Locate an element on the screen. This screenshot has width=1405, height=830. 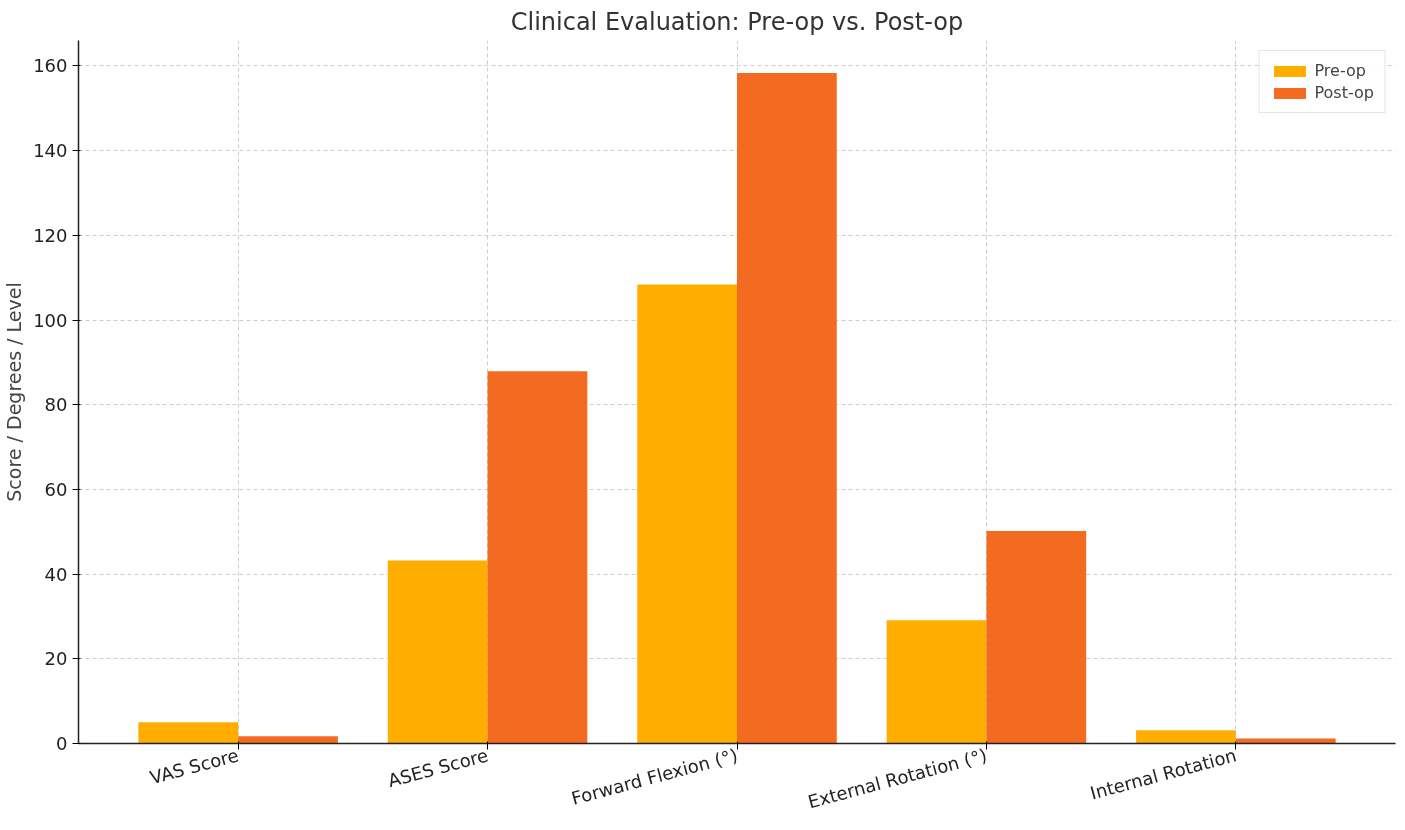
legend-label: Pre-op is located at coordinates (1340, 70).